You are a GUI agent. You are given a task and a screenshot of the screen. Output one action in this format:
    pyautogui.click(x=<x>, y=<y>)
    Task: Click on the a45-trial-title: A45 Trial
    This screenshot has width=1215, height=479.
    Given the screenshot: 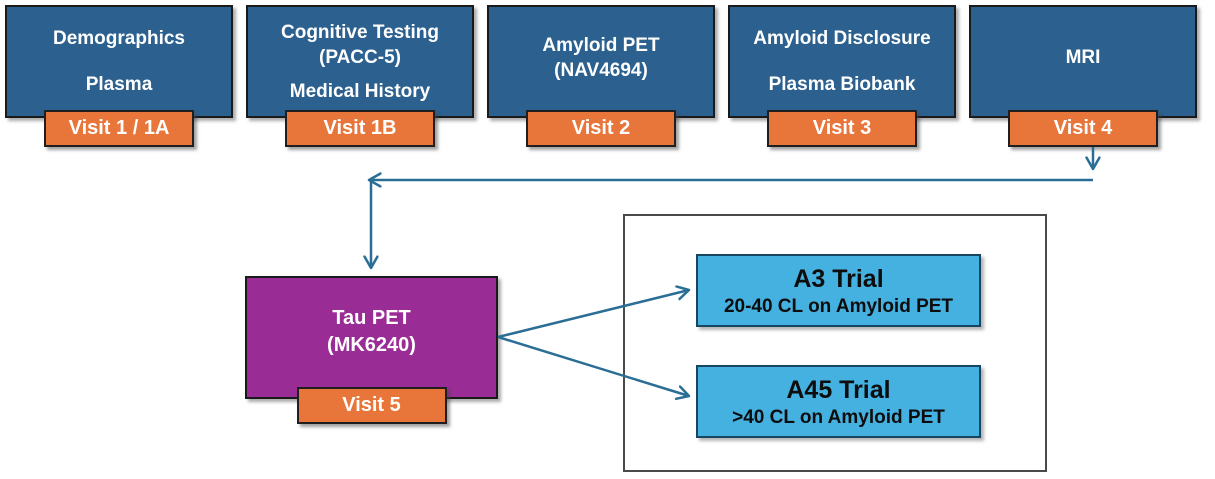 What is the action you would take?
    pyautogui.click(x=838, y=389)
    